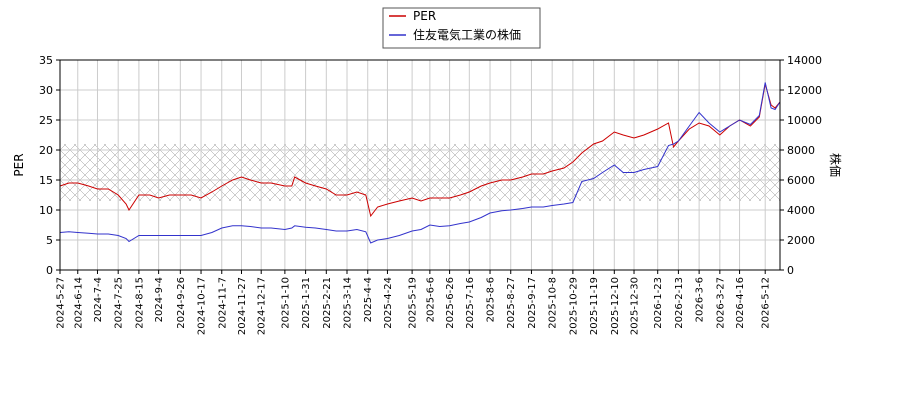 Image resolution: width=900 pixels, height=404 pixels. I want to click on x-tick-label: 2026-4-16, so click(740, 303).